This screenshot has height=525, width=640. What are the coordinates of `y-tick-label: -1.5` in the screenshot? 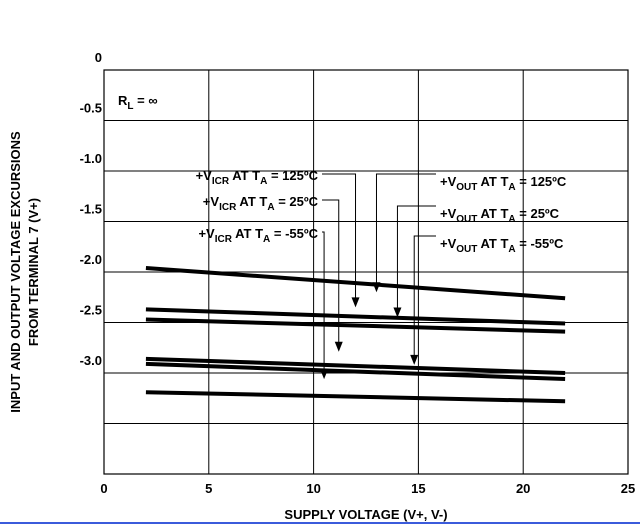 It's located at (91, 209).